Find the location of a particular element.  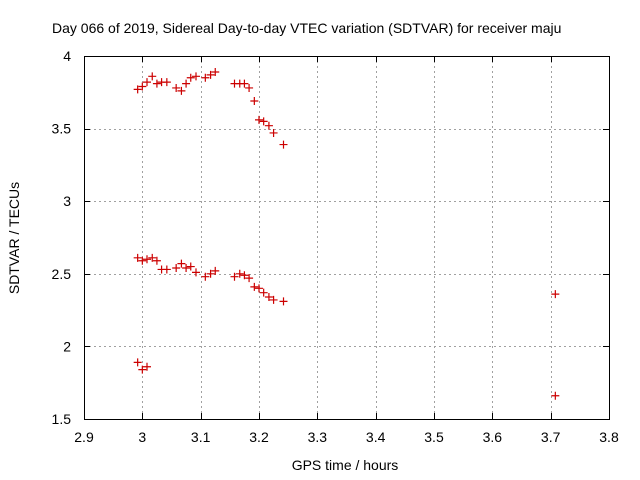

y-tick-label: 2 is located at coordinates (67, 346).